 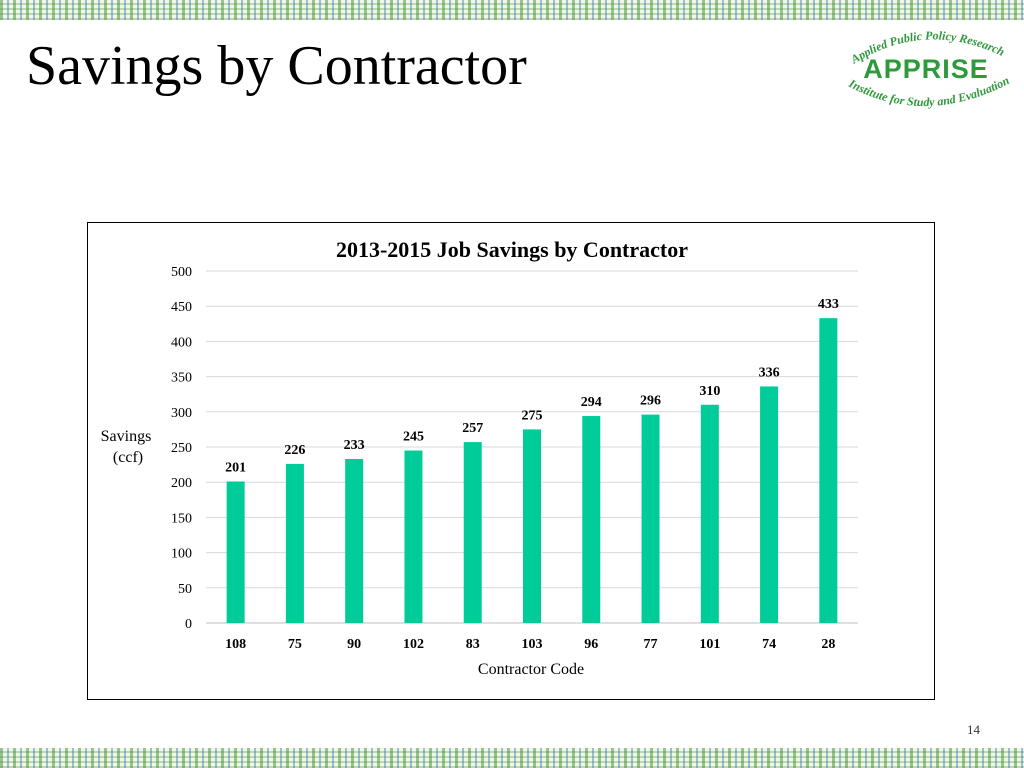 I want to click on logo-name: APPRISE, so click(x=926, y=69).